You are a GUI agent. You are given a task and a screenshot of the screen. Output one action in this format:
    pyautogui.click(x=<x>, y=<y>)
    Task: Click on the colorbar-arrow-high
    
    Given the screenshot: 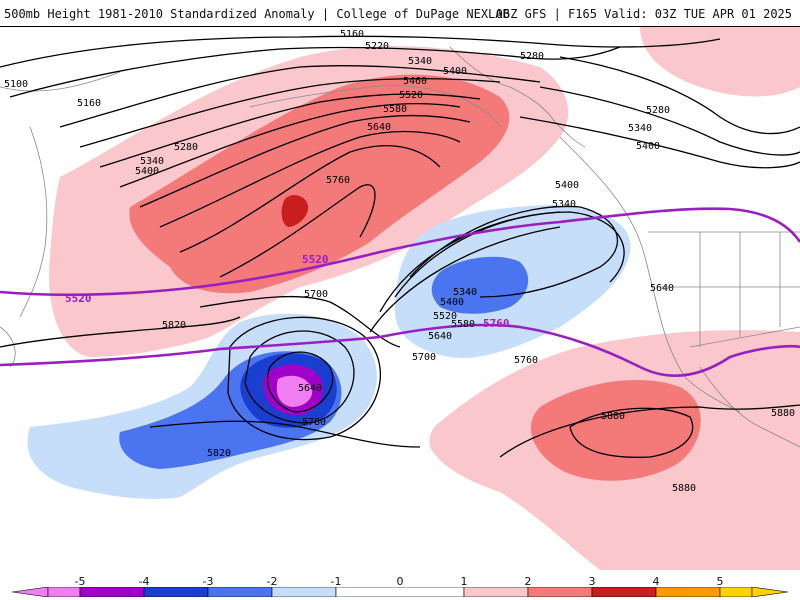 What is the action you would take?
    pyautogui.click(x=770, y=592)
    